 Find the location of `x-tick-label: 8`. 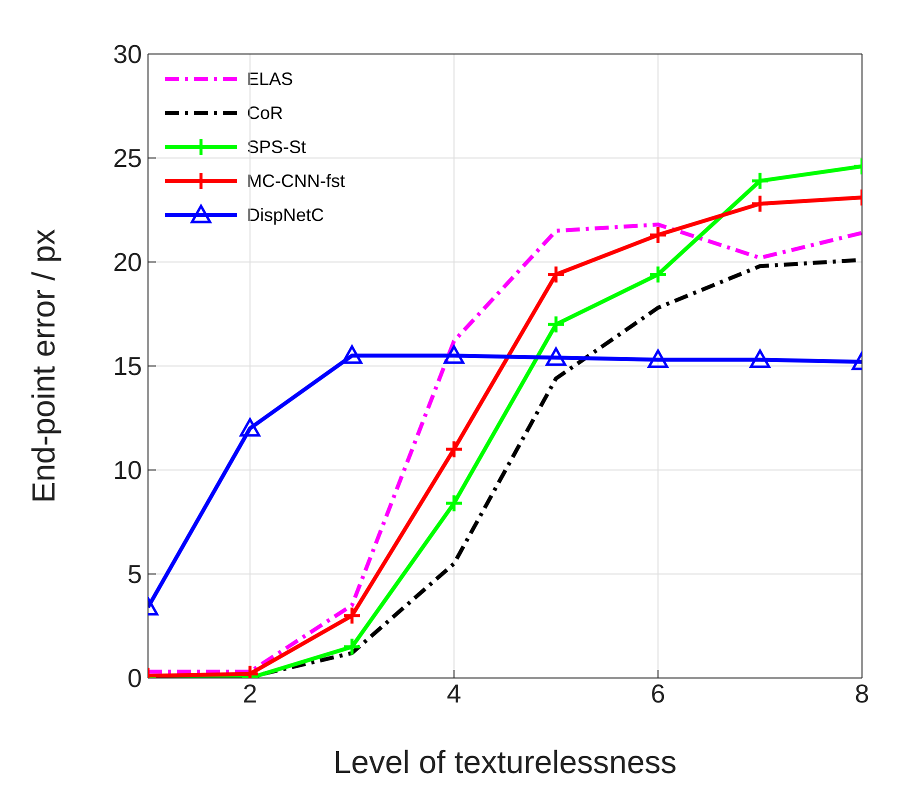

x-tick-label: 8 is located at coordinates (862, 693).